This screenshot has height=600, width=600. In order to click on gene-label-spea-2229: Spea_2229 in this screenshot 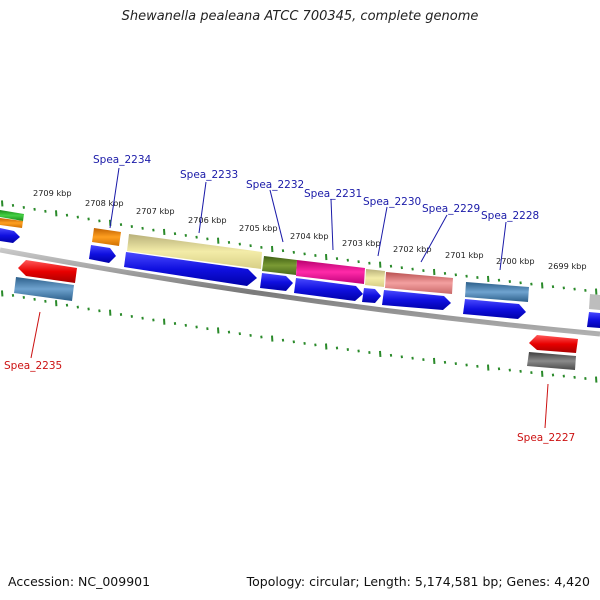, I will do `click(451, 209)`.